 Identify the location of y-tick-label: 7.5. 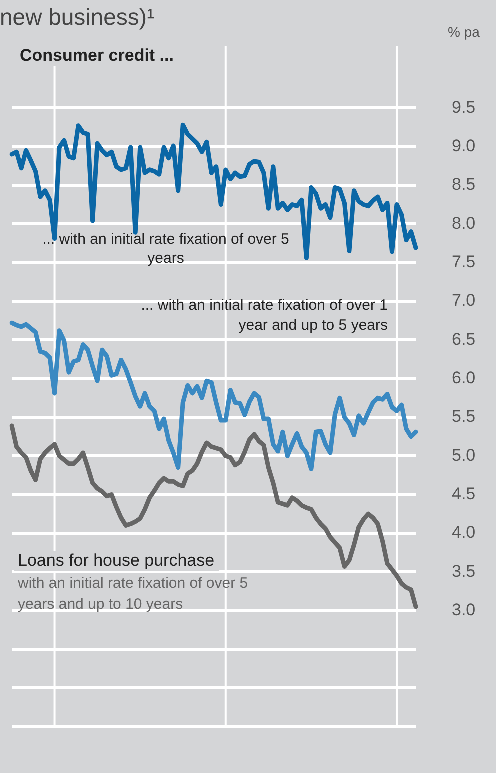
(464, 262).